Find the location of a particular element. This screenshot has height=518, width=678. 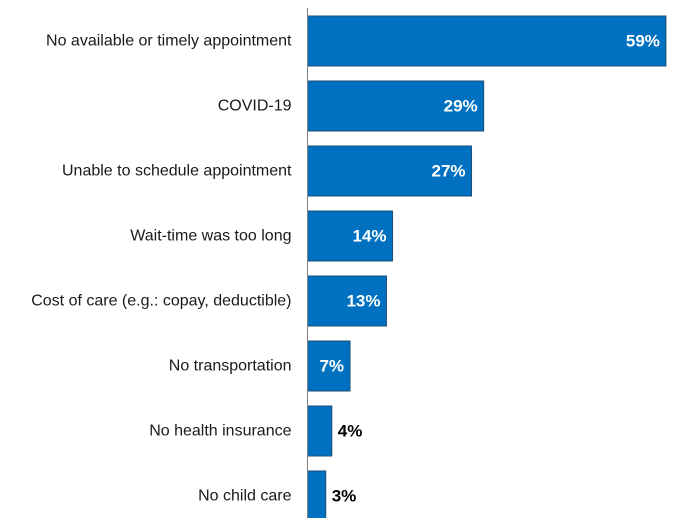

category-label: Unable to schedule appointment is located at coordinates (177, 171).